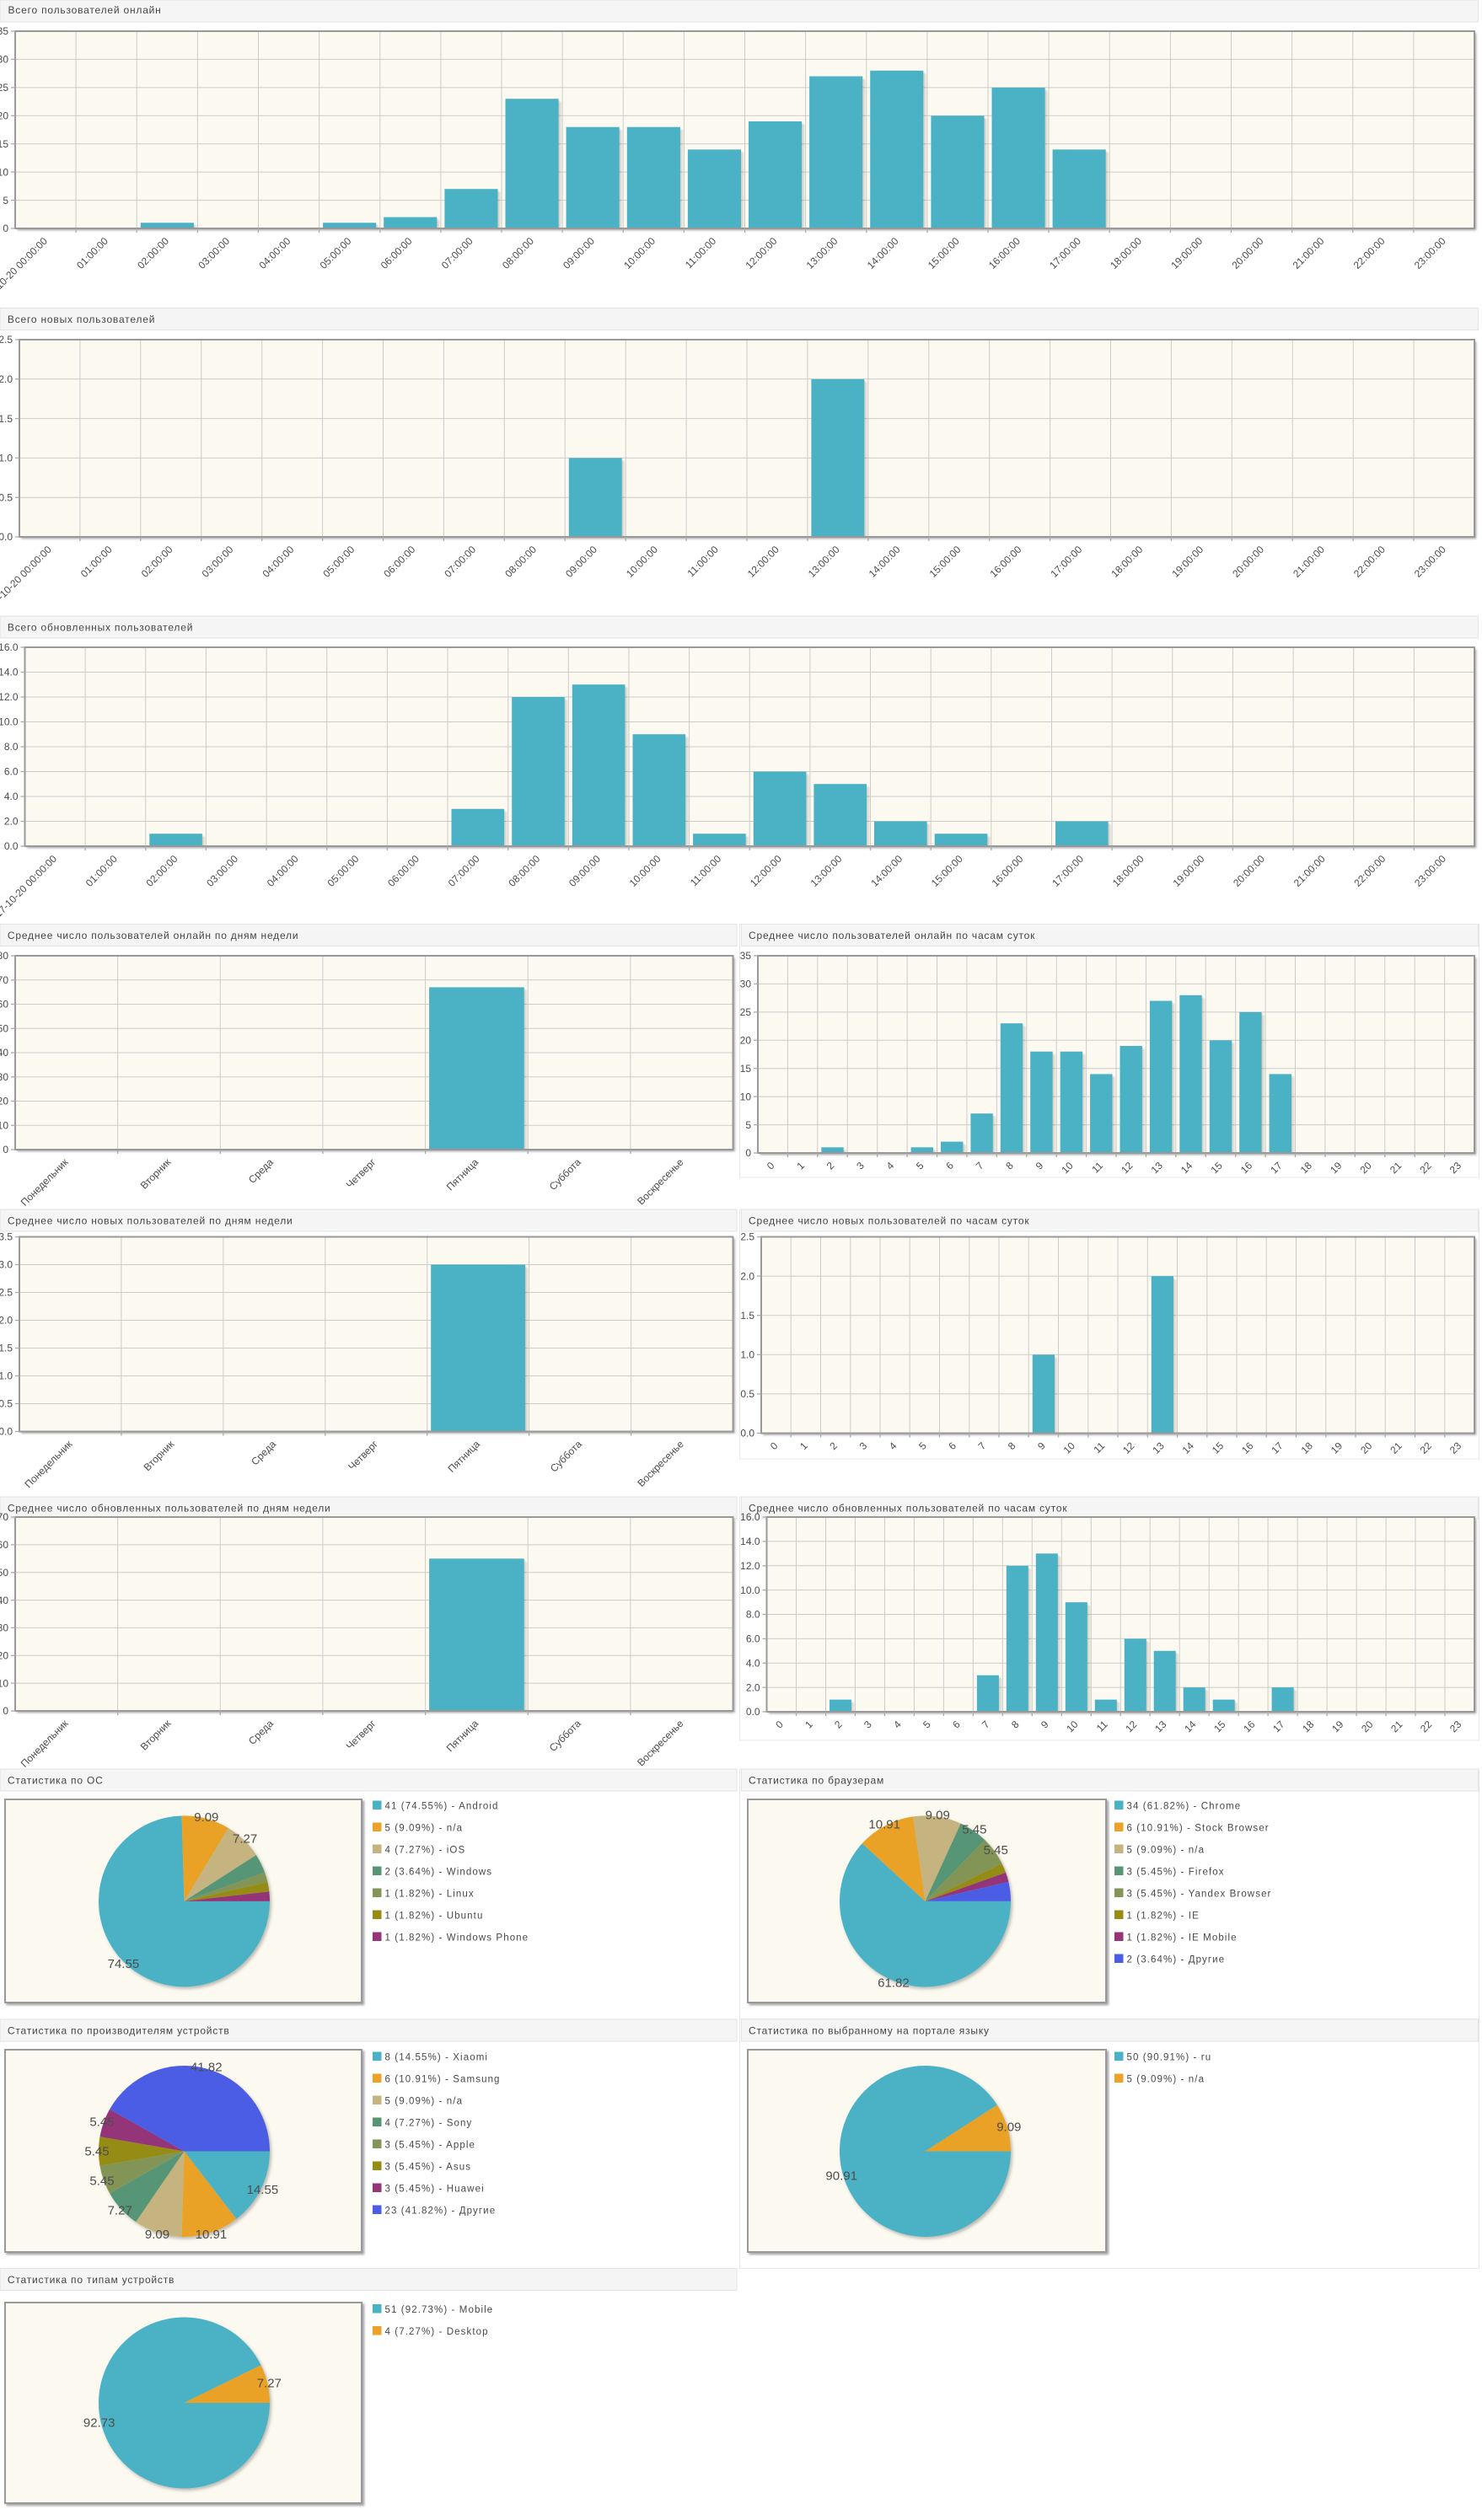  What do you see at coordinates (747, 1316) in the screenshot?
I see `svg-text: 1.5` at bounding box center [747, 1316].